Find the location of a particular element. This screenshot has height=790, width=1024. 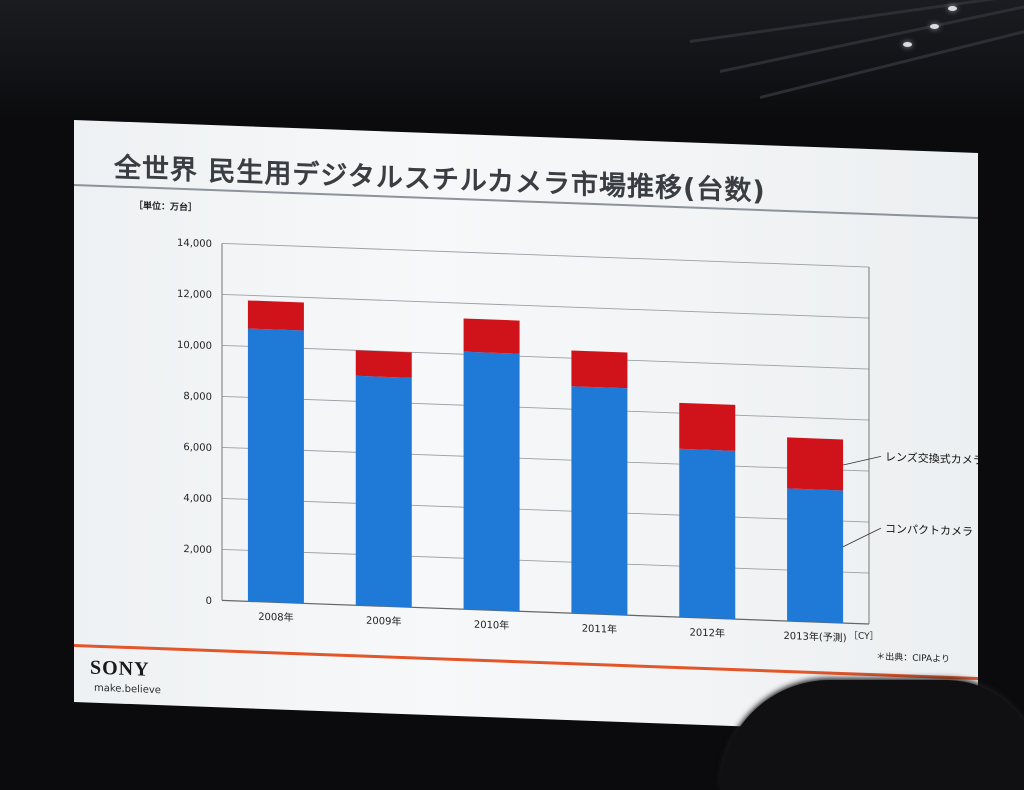

y-tick-label: 4,000 is located at coordinates (197, 499).